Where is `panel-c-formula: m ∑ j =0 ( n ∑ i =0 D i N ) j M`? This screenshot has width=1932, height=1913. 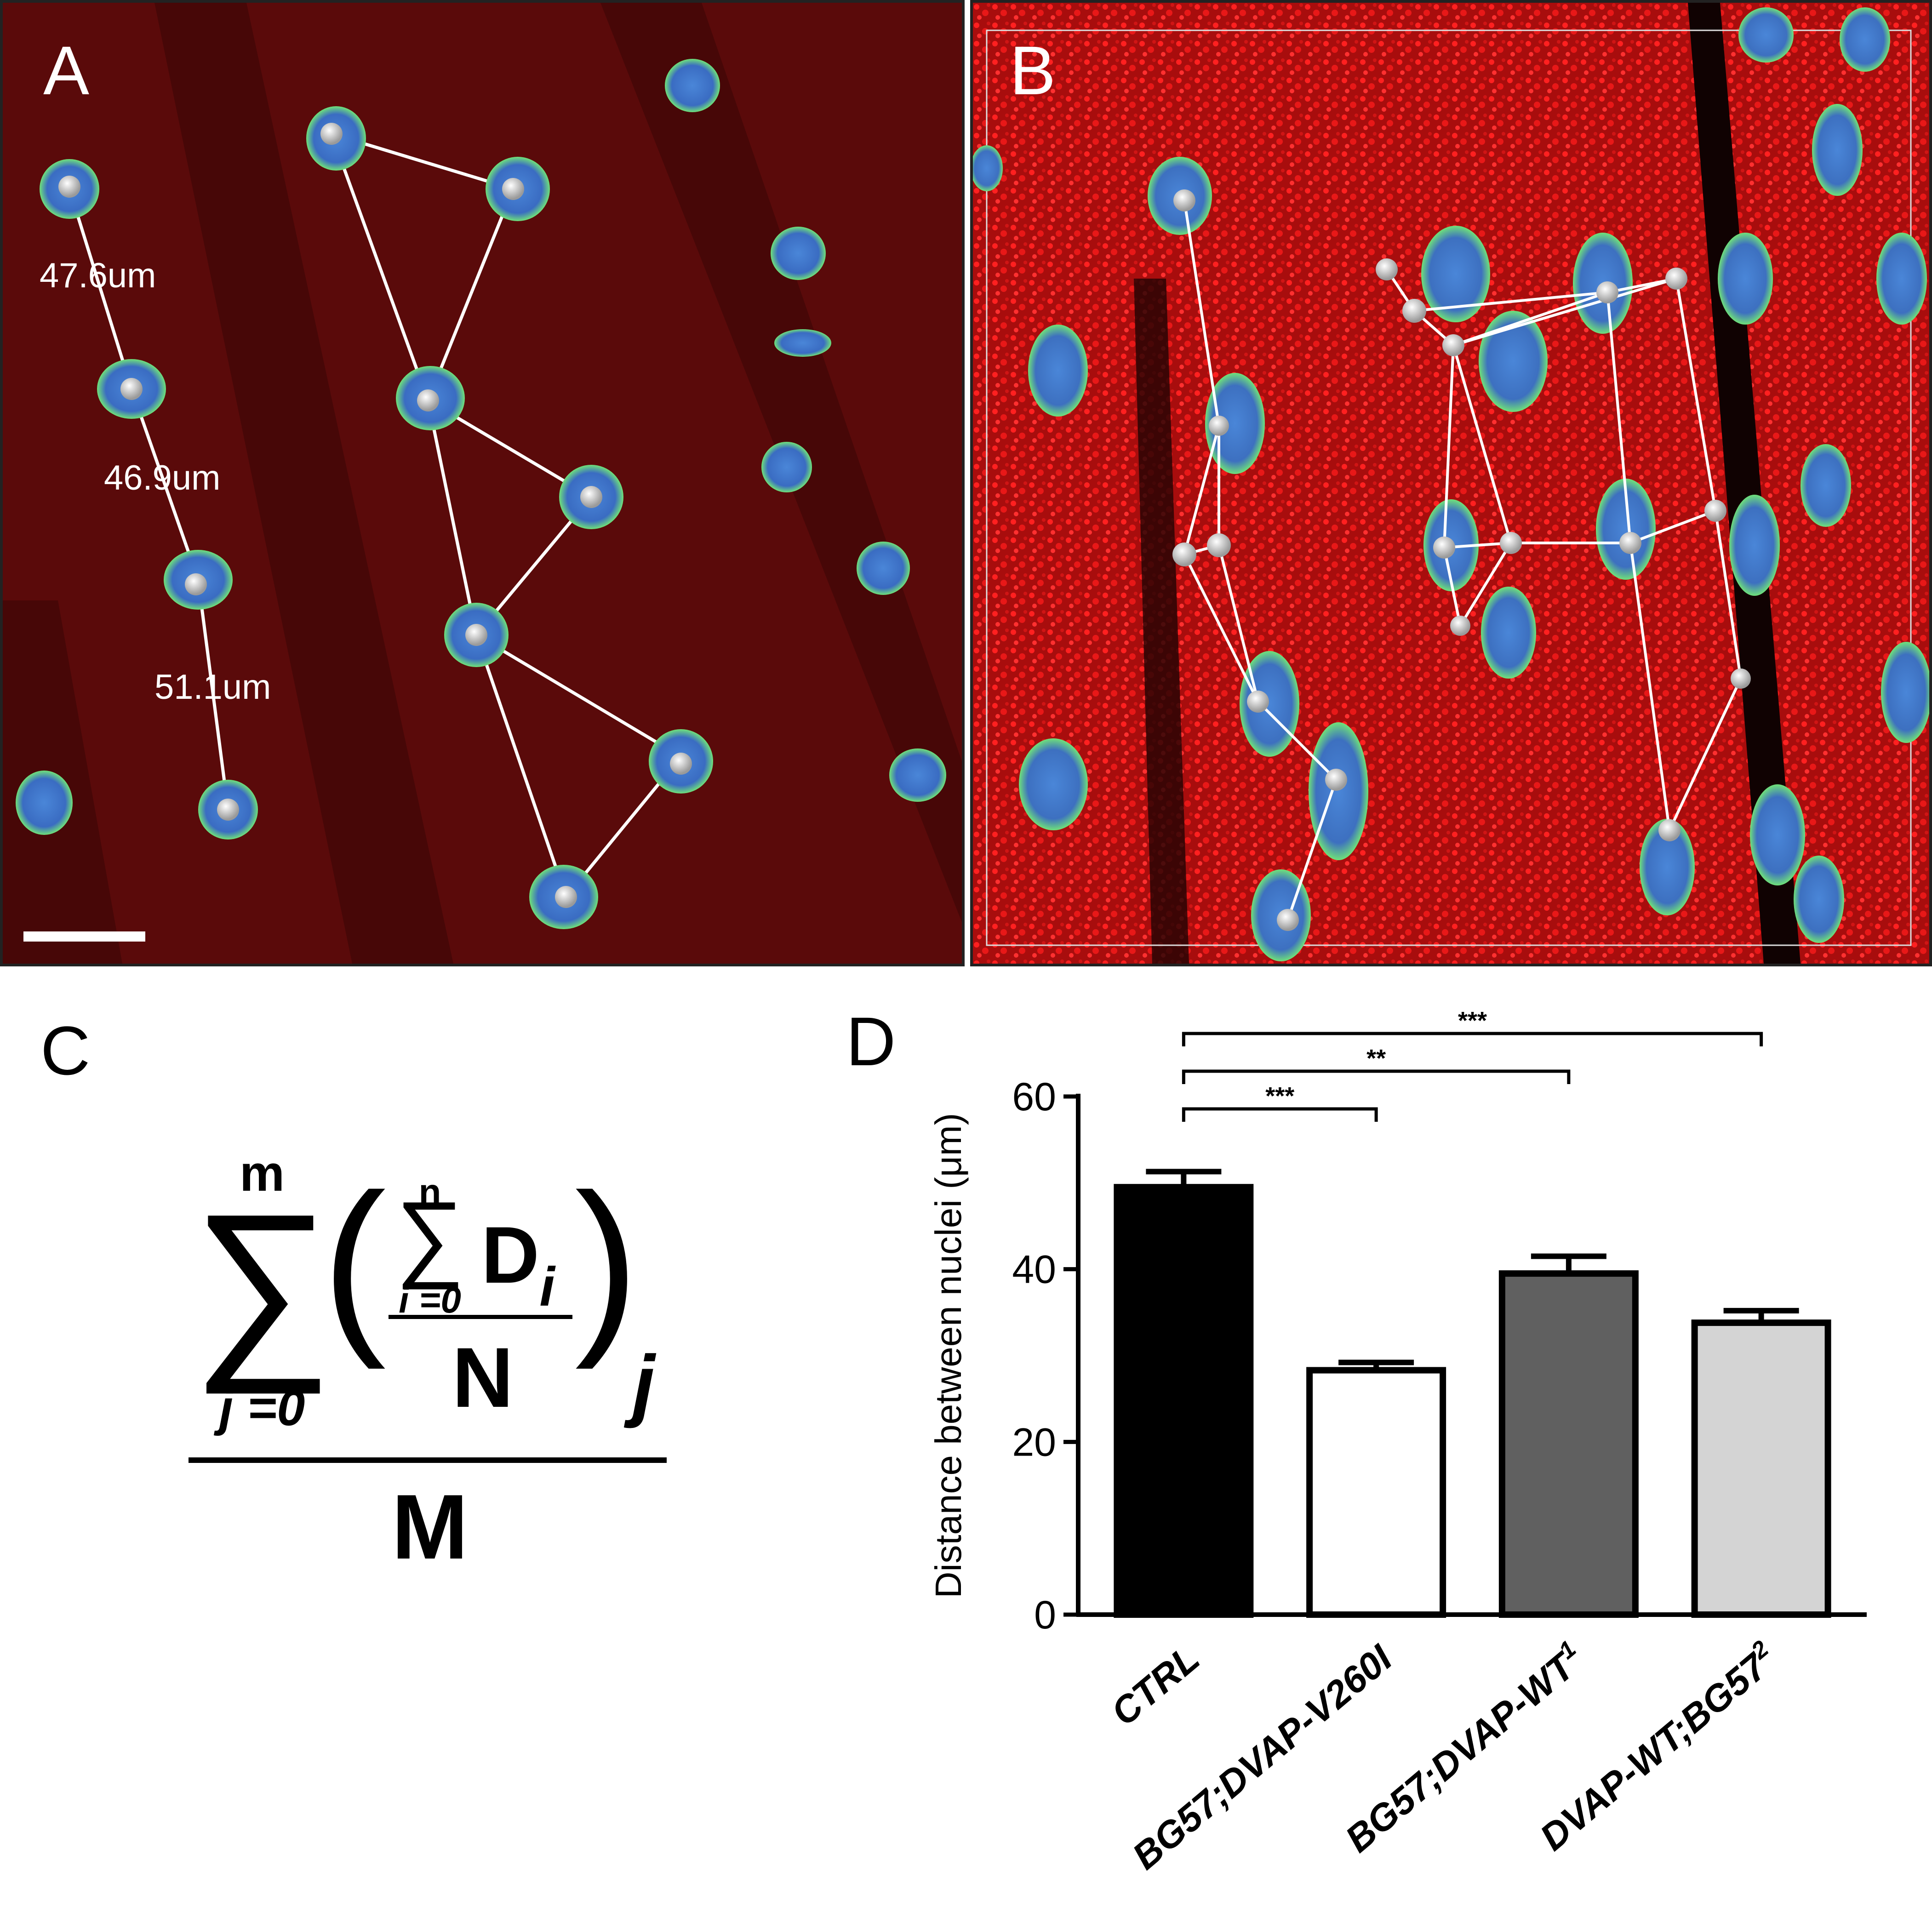 panel-c-formula: m ∑ j =0 ( n ∑ i =0 D i N ) j M is located at coordinates (391, 1333).